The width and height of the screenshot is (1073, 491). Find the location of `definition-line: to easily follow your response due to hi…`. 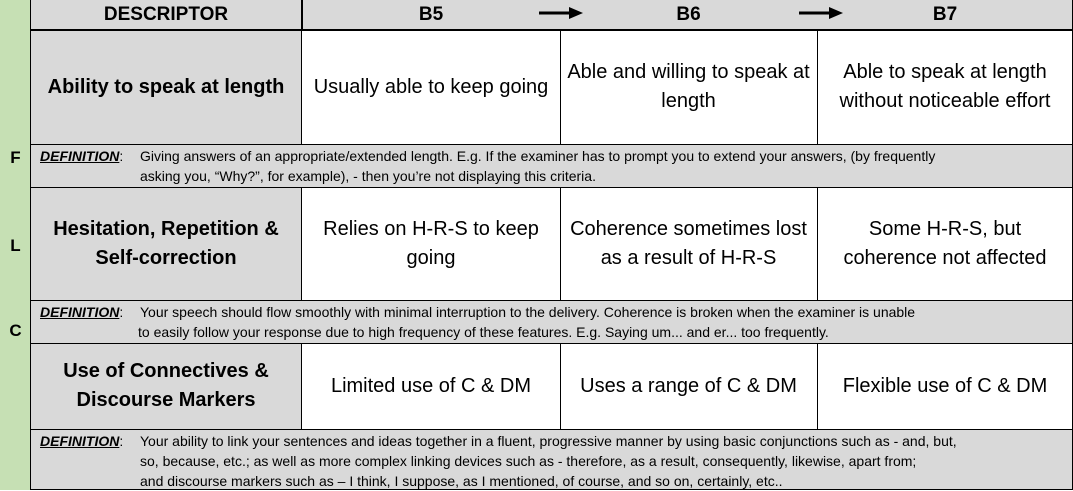

definition-line: to easily follow your response due to hi… is located at coordinates (483, 332).